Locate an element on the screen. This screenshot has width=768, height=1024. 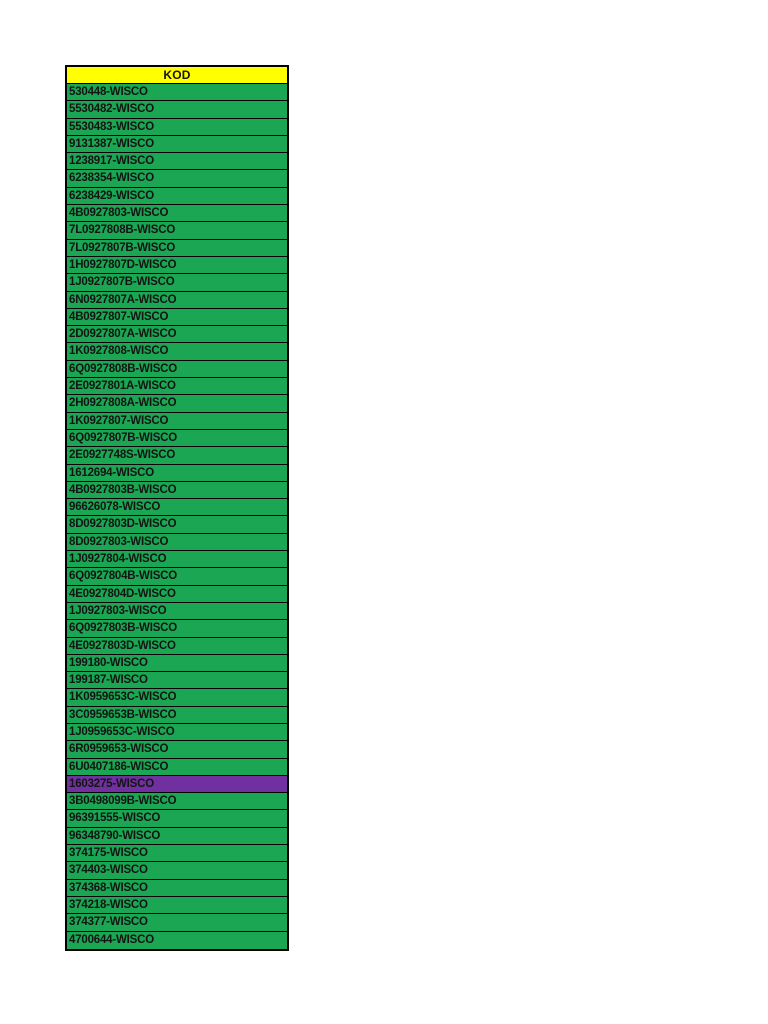
table-row: 6U0407186-WISCO is located at coordinates (177, 767).